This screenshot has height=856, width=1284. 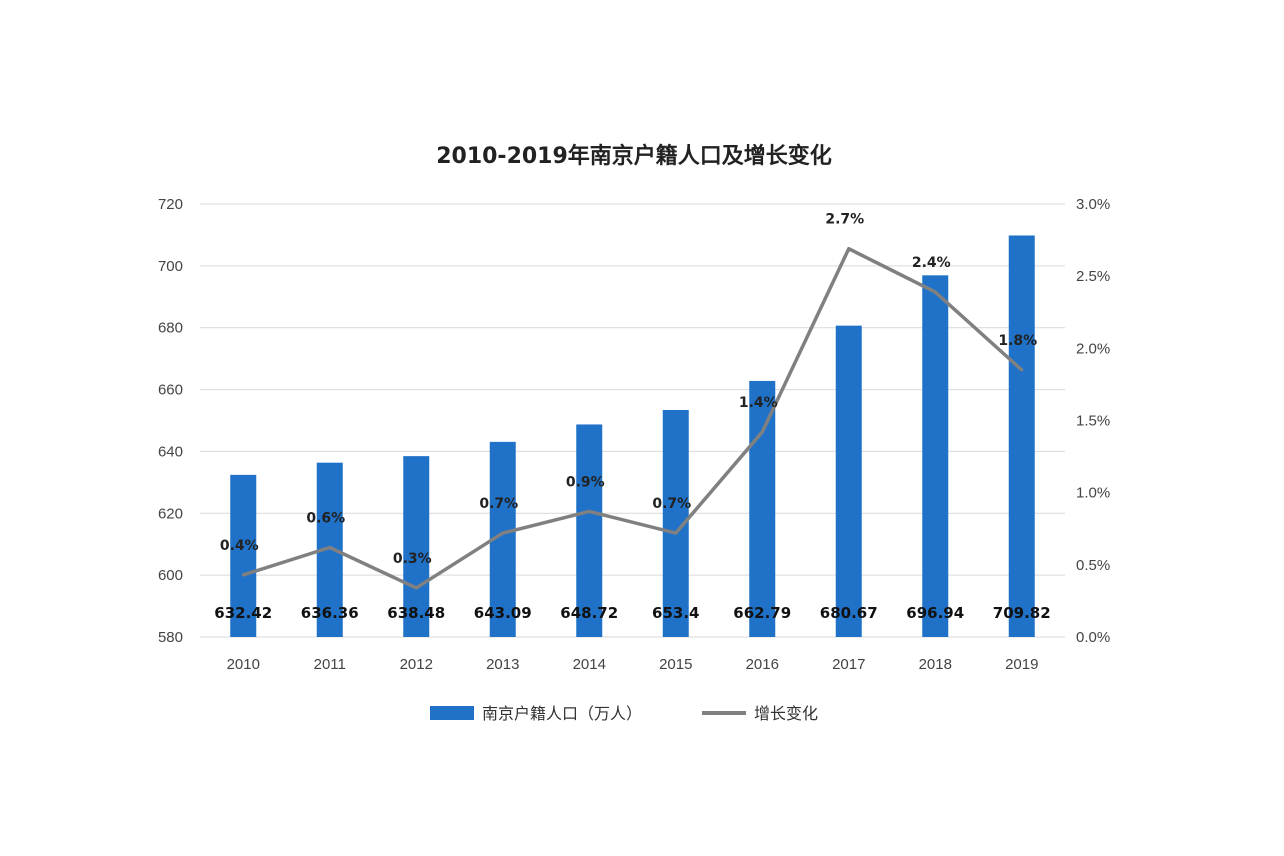 I want to click on bar-2016, so click(x=762, y=508).